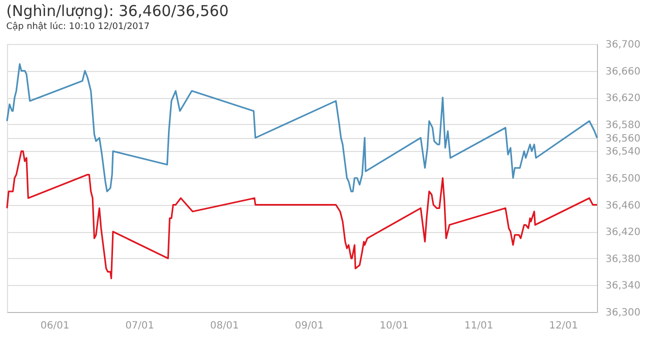 This screenshot has height=349, width=650. What do you see at coordinates (55, 326) in the screenshot?
I see `x-tick-label: 06/01` at bounding box center [55, 326].